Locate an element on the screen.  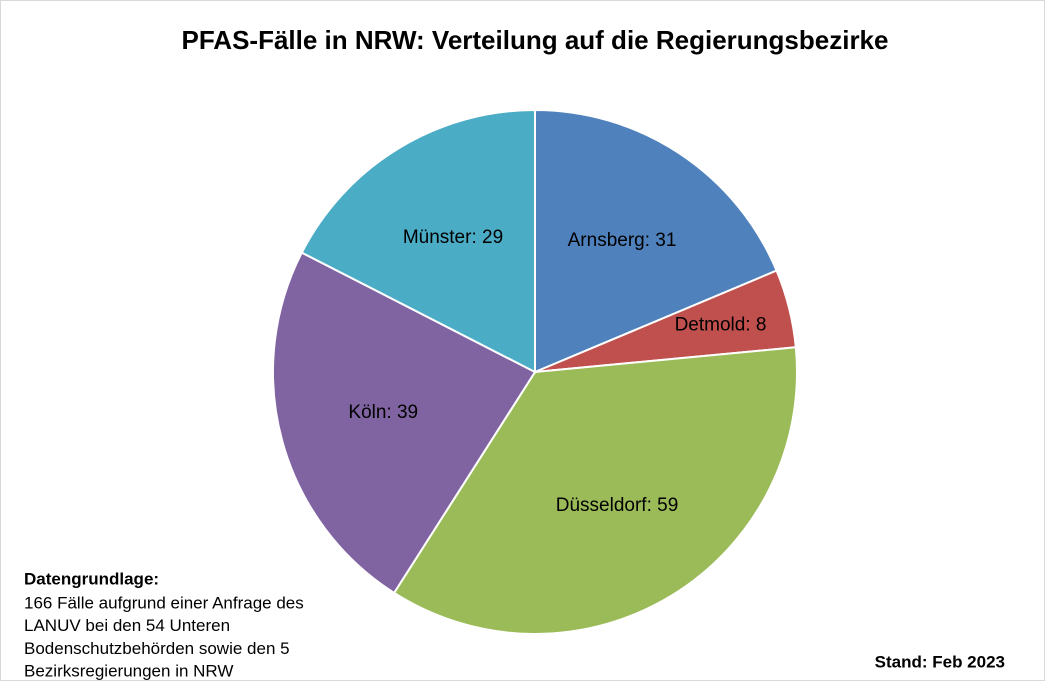
data-label: Detmold: 8 is located at coordinates (721, 324).